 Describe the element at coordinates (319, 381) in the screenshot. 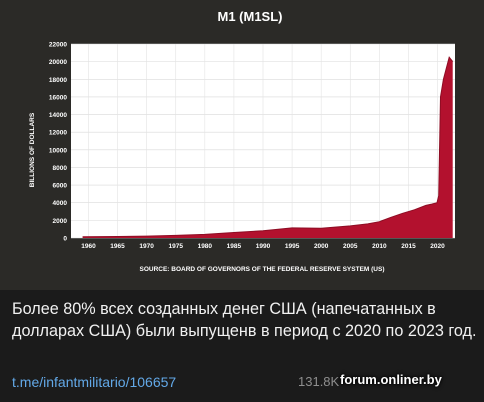

I see `view-count: 131.8K` at that location.